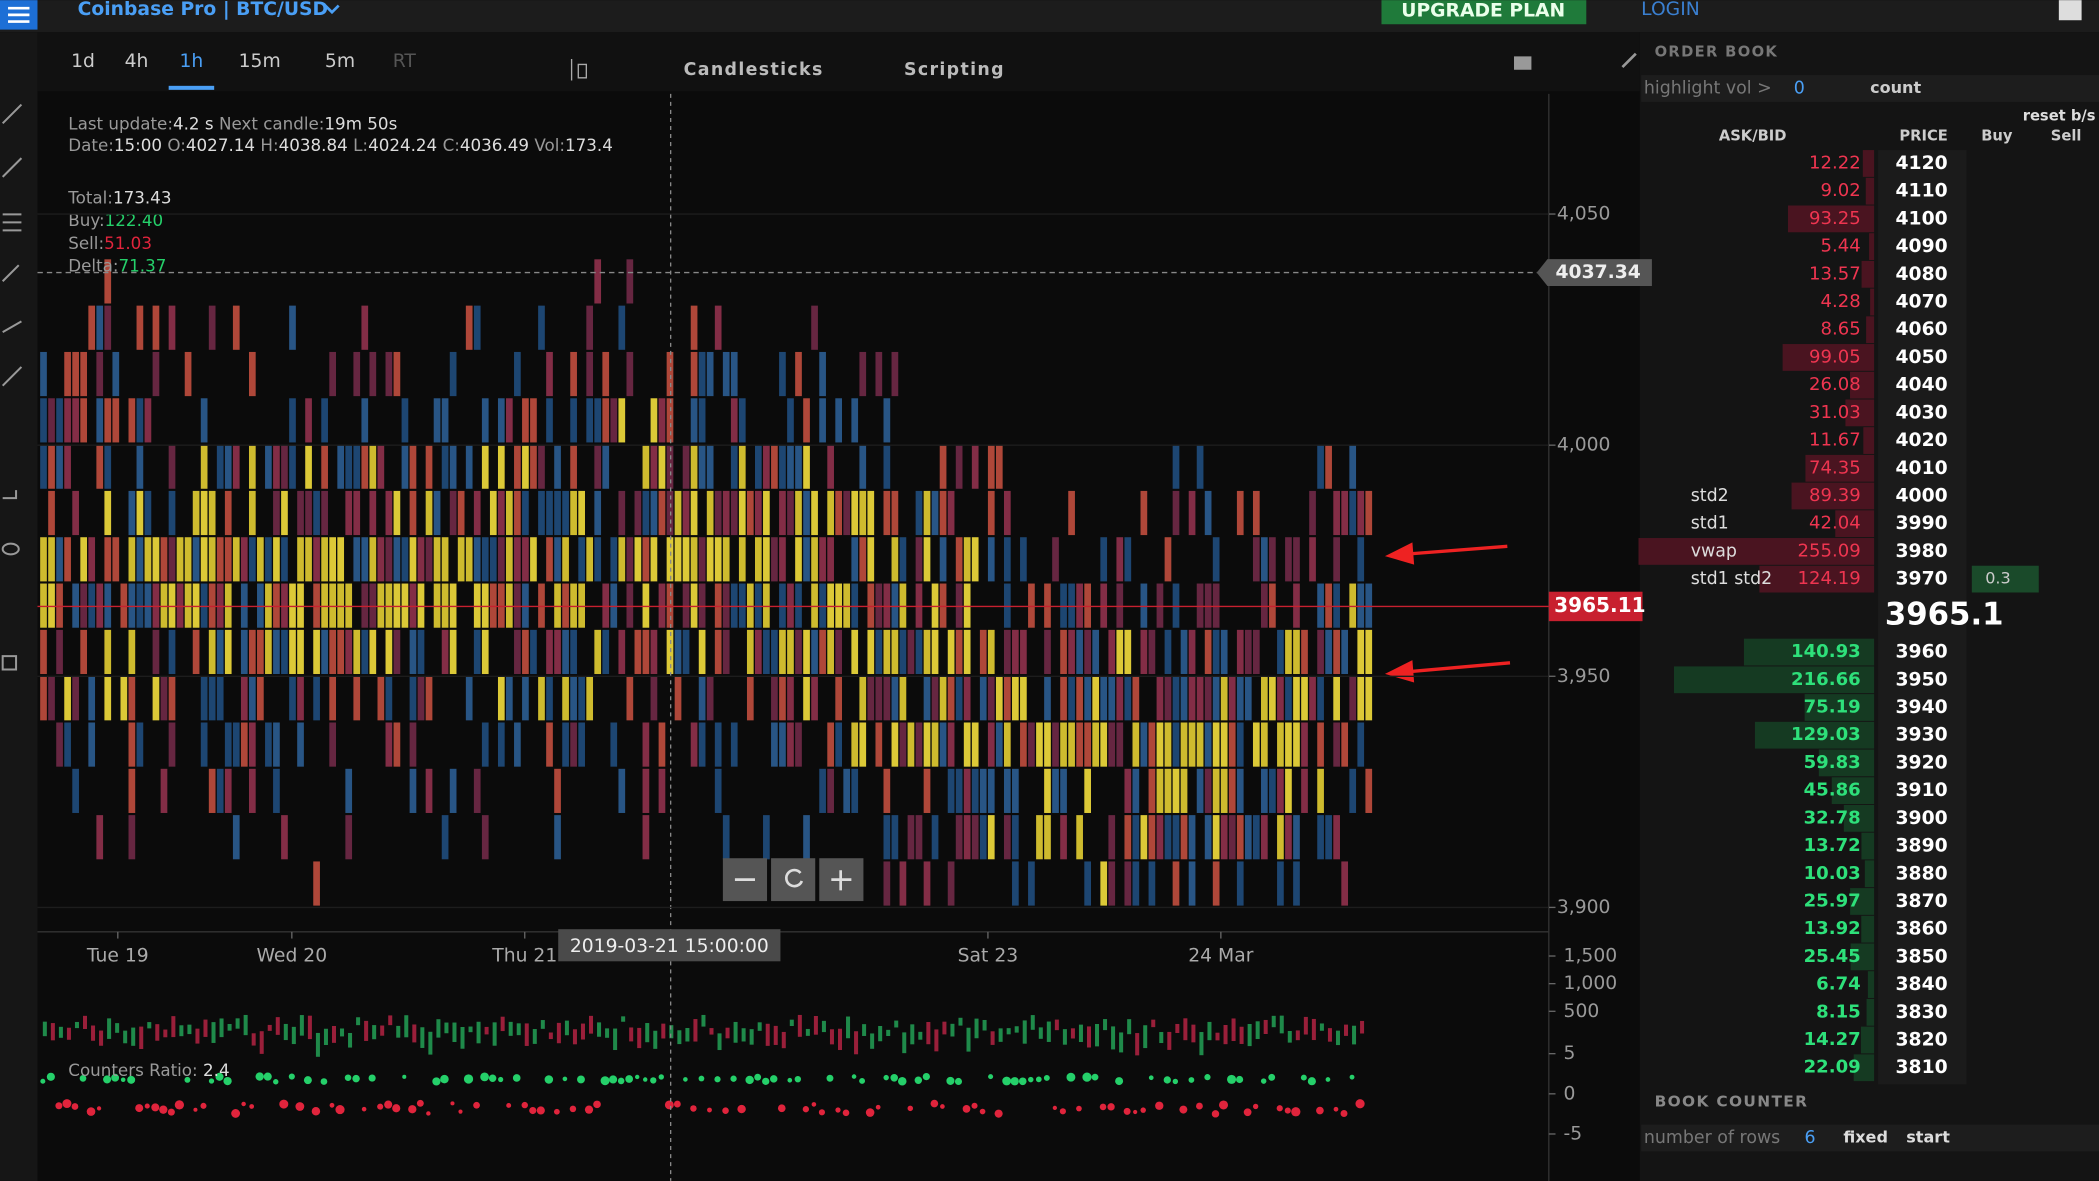 This screenshot has width=2099, height=1181. I want to click on camera-icon, so click(1523, 63).